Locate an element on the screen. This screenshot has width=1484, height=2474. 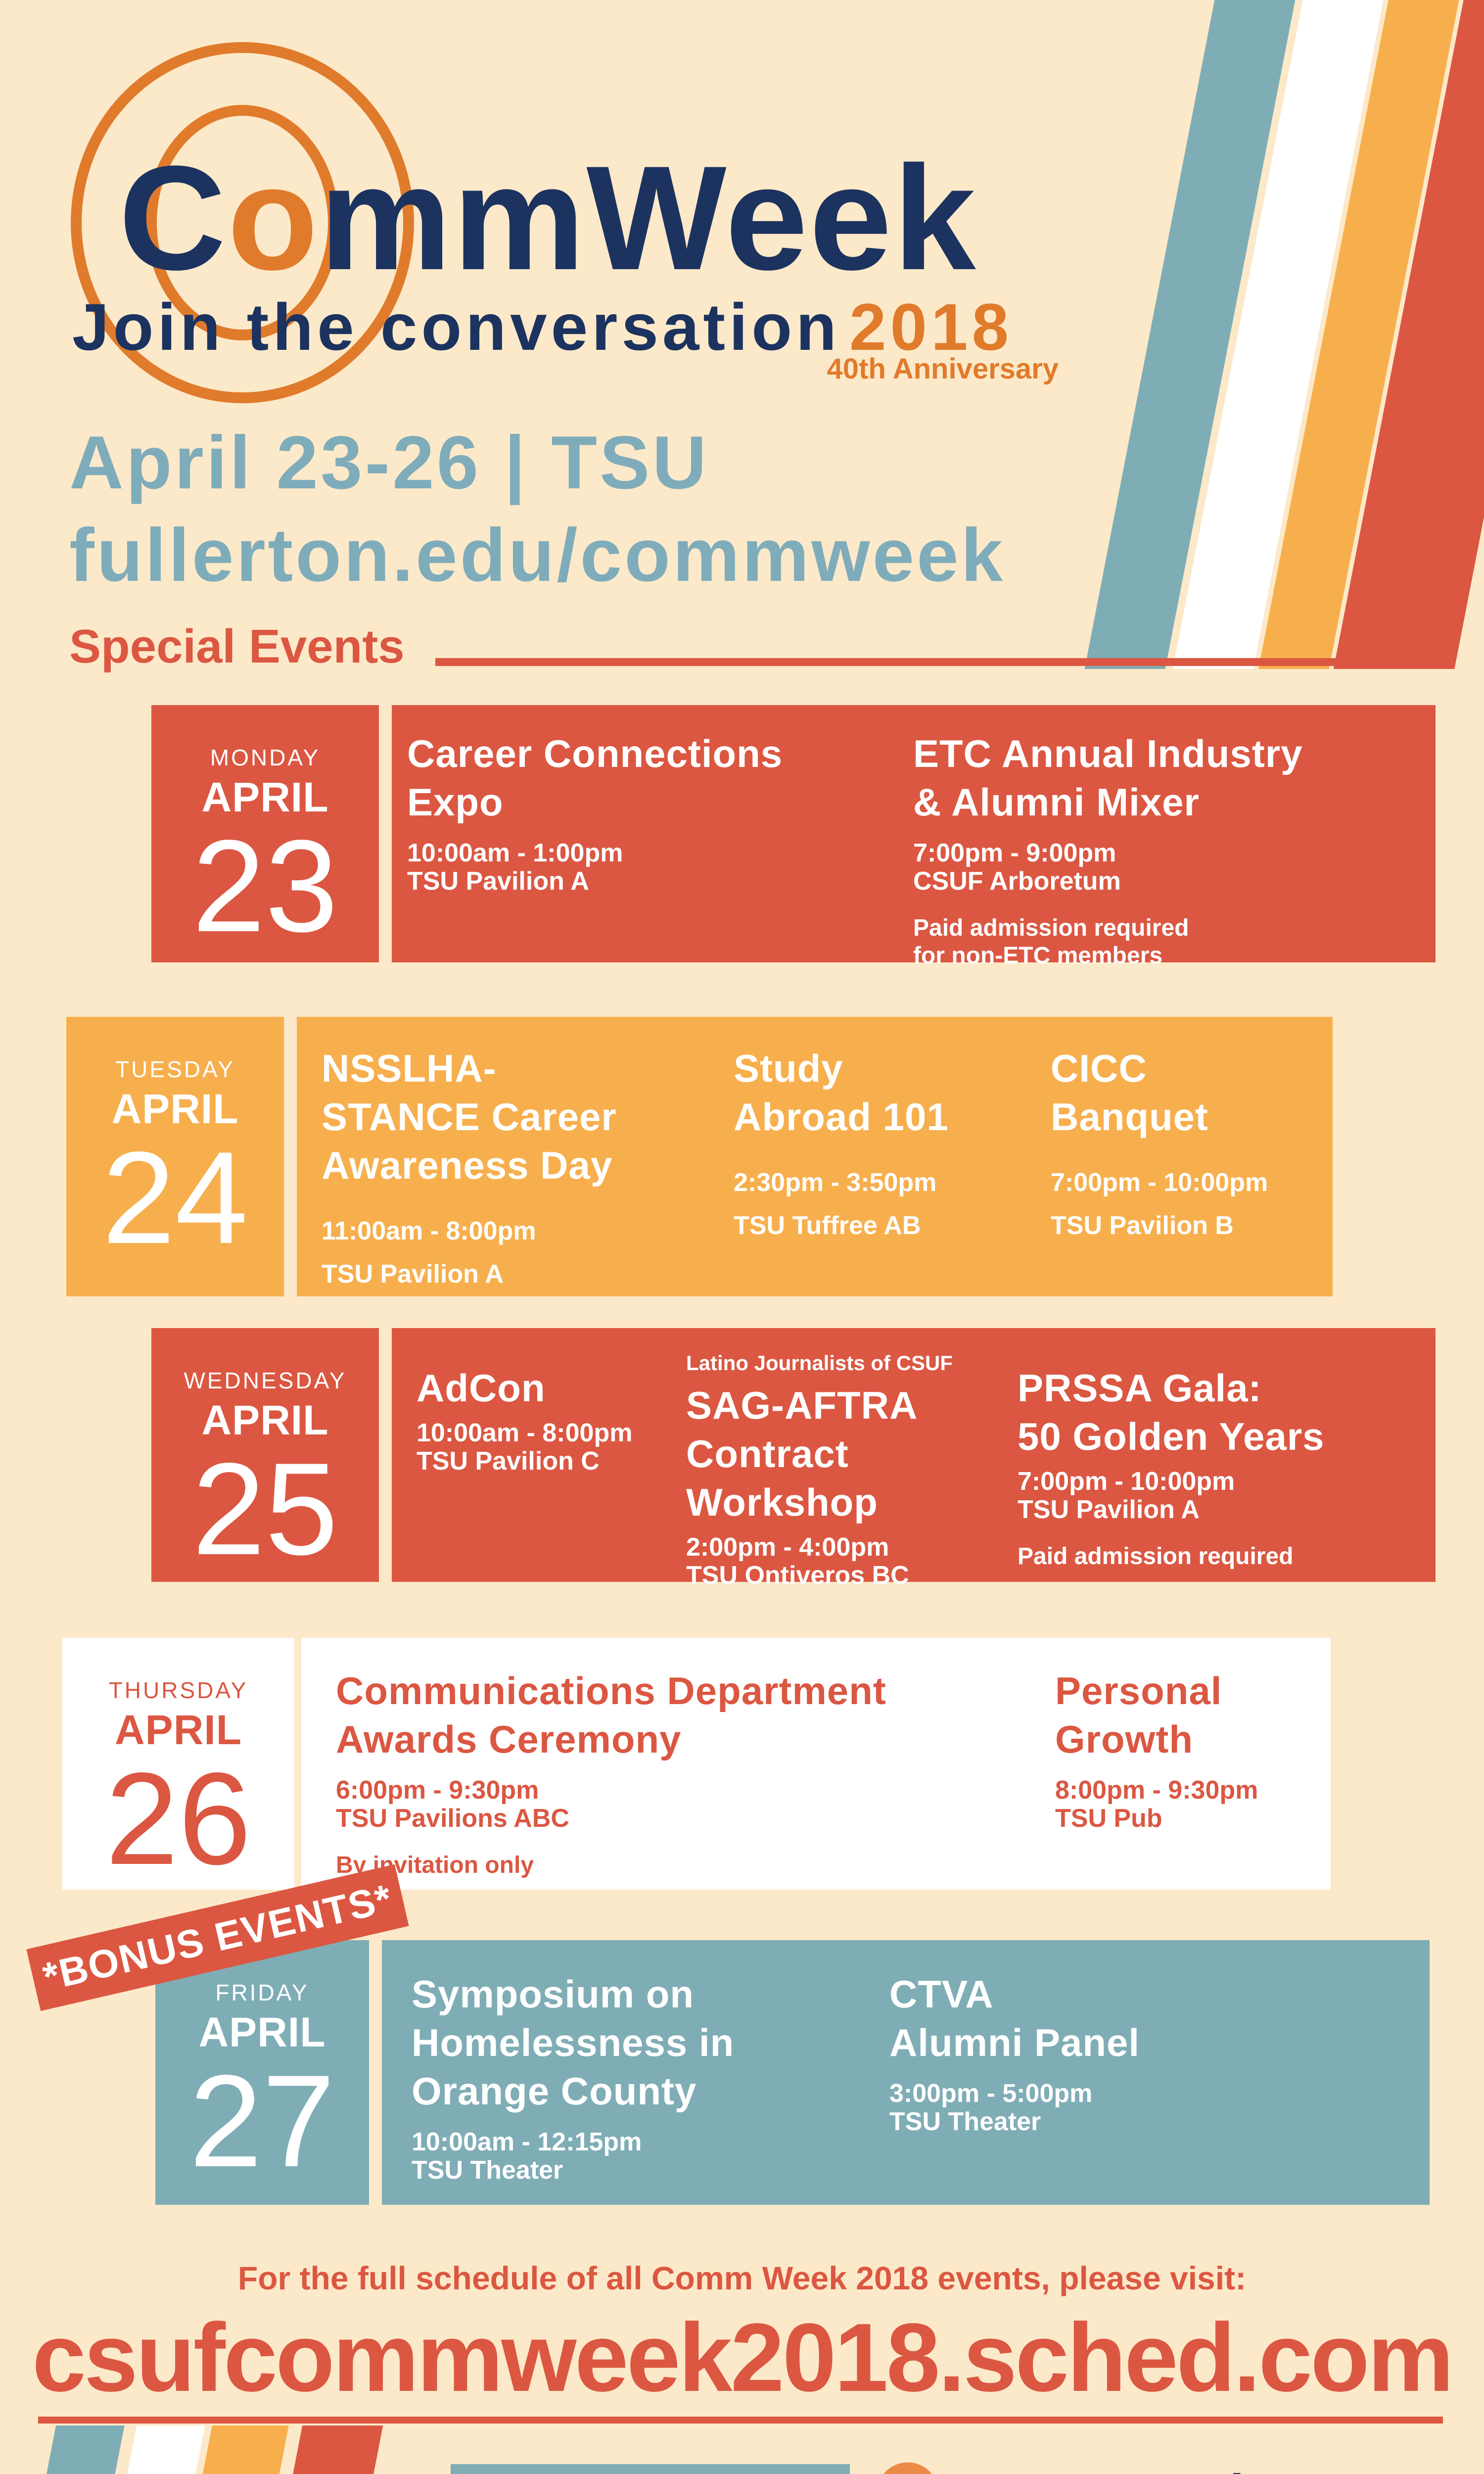
day-number: 24 is located at coordinates (175, 1198).